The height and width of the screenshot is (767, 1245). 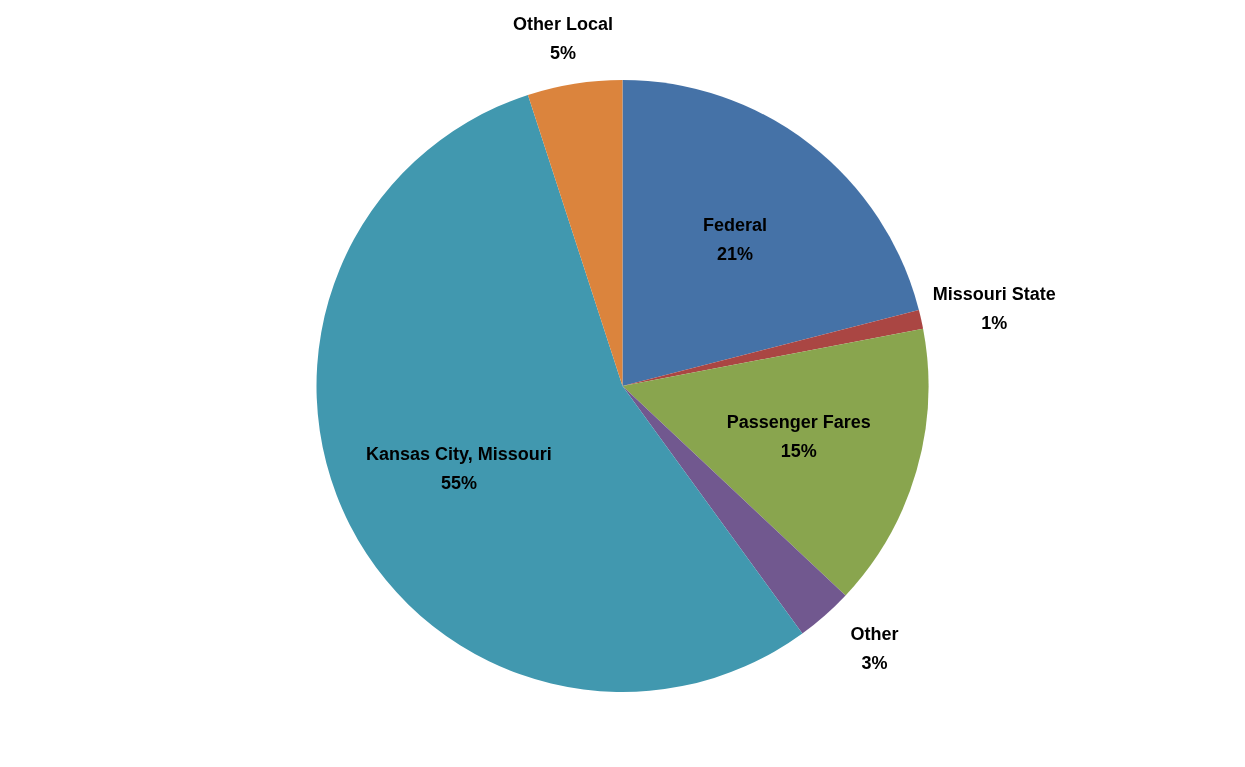 What do you see at coordinates (994, 293) in the screenshot?
I see `slice-label: Missouri State` at bounding box center [994, 293].